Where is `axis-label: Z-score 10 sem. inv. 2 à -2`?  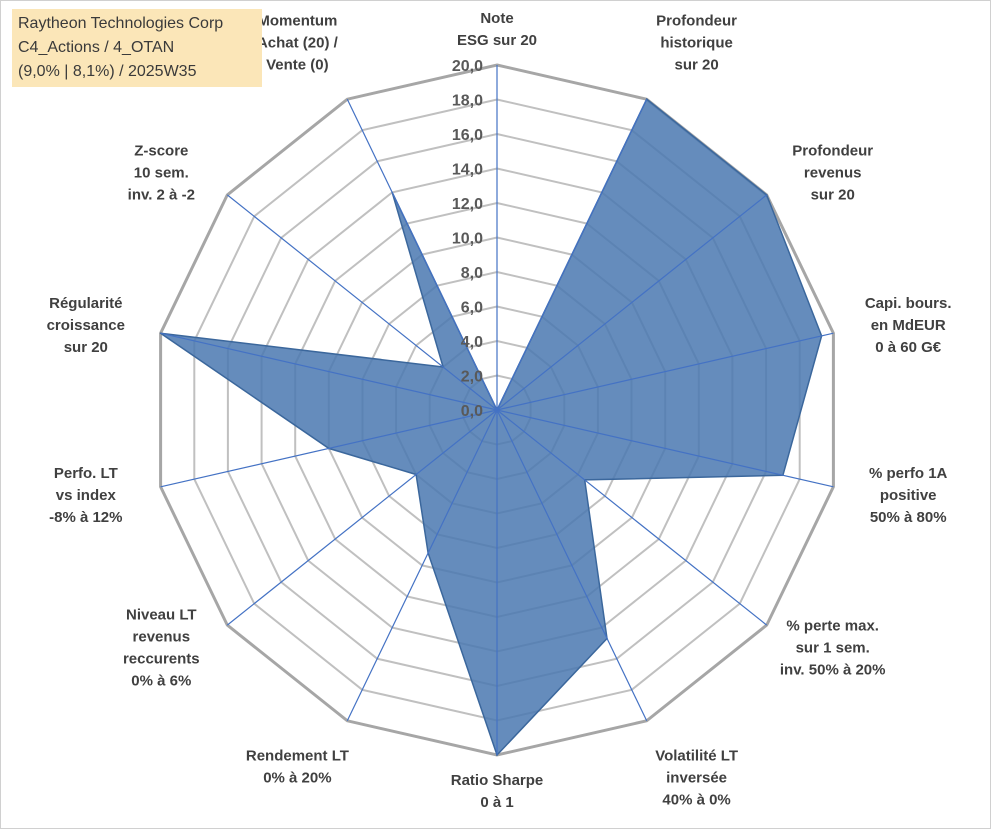 axis-label: Z-score 10 sem. inv. 2 à -2 is located at coordinates (161, 173).